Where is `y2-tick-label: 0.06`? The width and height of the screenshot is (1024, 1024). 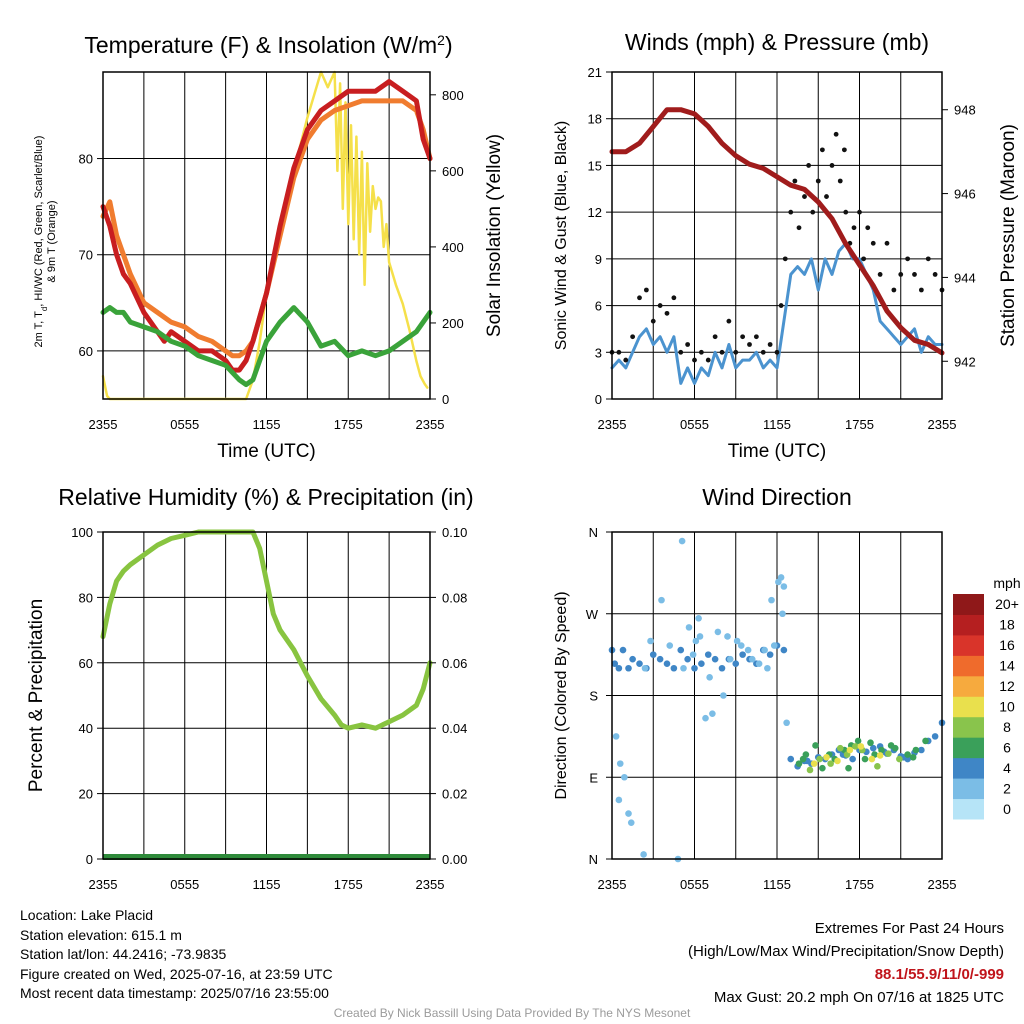
y2-tick-label: 0.06 is located at coordinates (454, 663).